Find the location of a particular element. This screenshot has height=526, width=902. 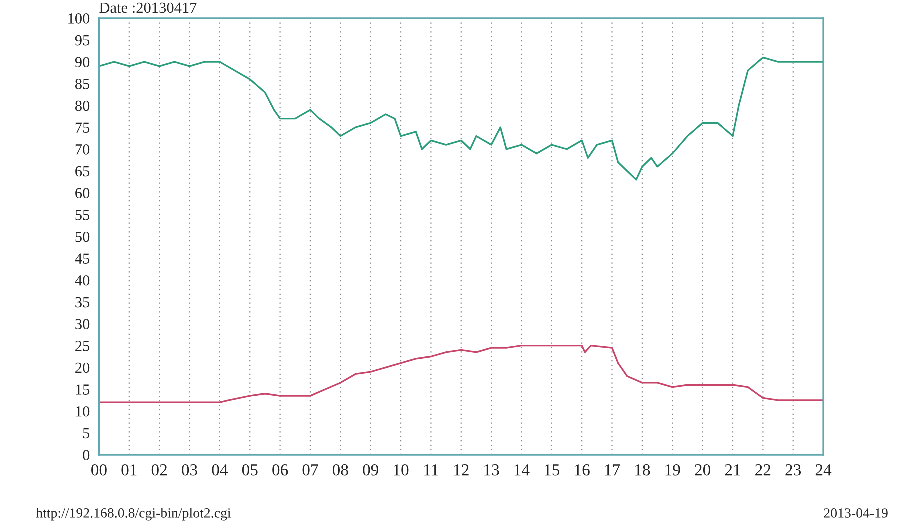

y-tick-label: 20 is located at coordinates (83, 368).